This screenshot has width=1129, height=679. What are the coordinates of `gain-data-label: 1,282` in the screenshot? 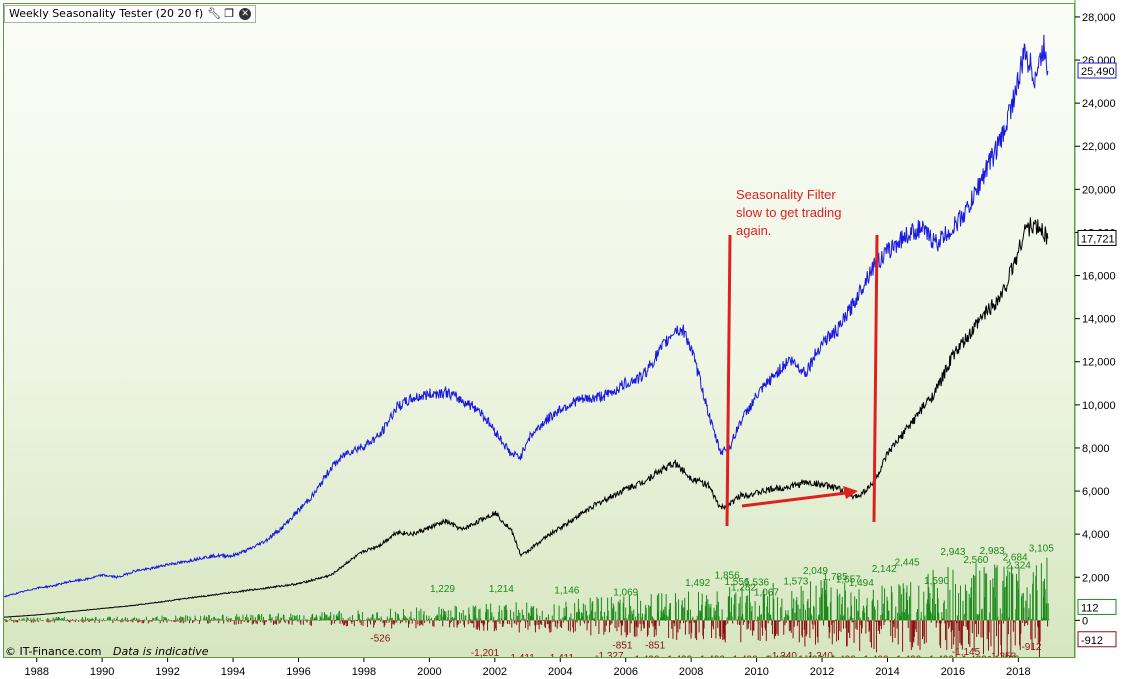 It's located at (743, 588).